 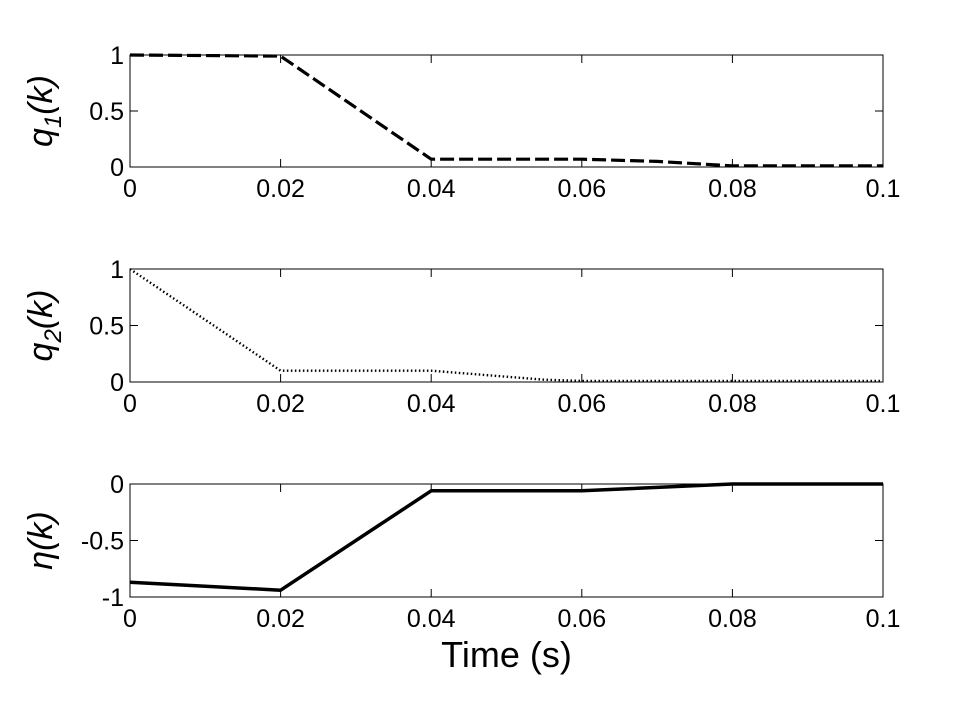 I want to click on series-line-dashed, so click(x=506, y=110).